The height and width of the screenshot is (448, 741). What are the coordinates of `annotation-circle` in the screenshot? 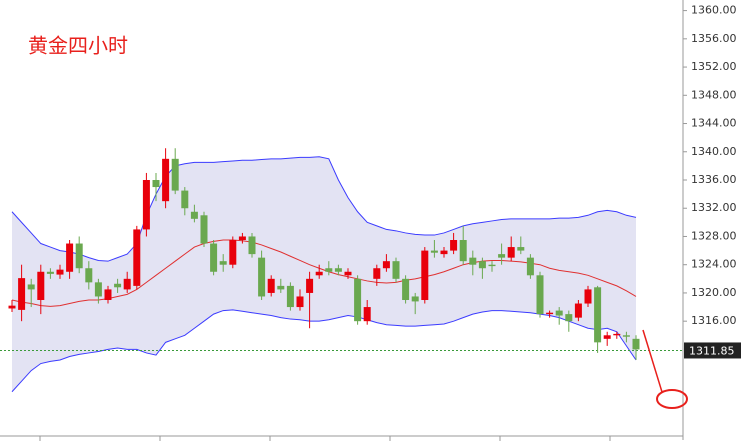 It's located at (672, 399).